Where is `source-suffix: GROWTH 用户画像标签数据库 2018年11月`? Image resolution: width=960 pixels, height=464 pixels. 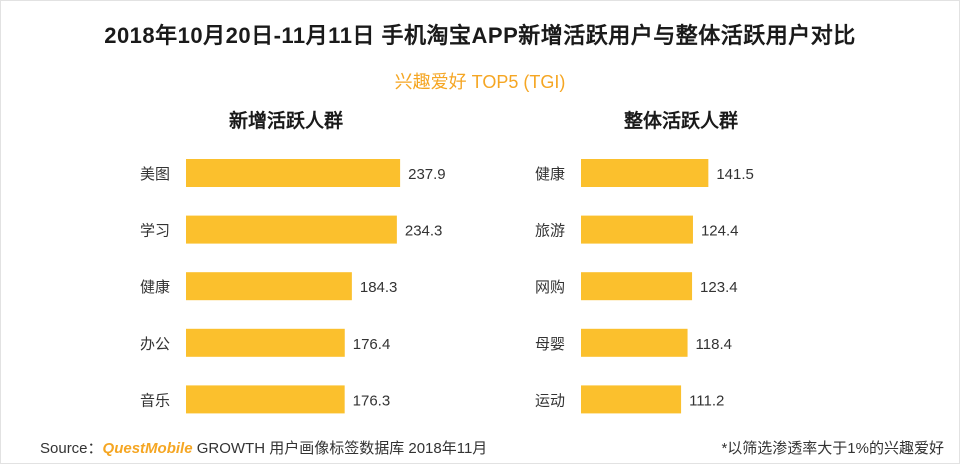
source-suffix: GROWTH 用户画像标签数据库 2018年11月 is located at coordinates (340, 448).